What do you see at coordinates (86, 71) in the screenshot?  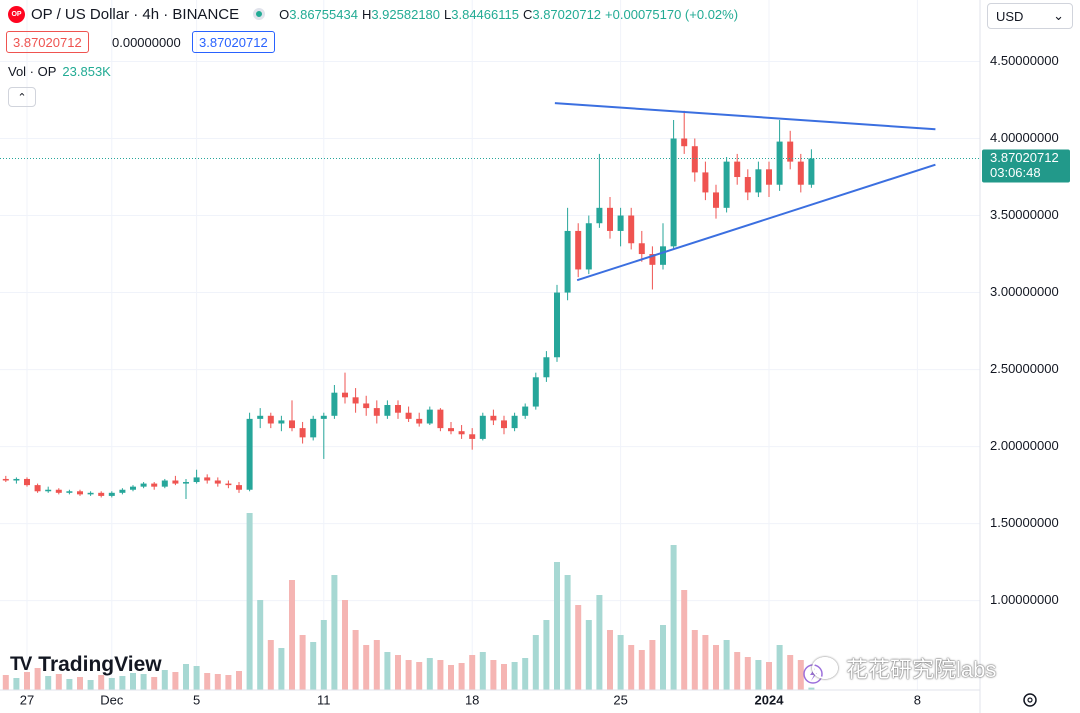 I see `volume-value: 23.853K` at bounding box center [86, 71].